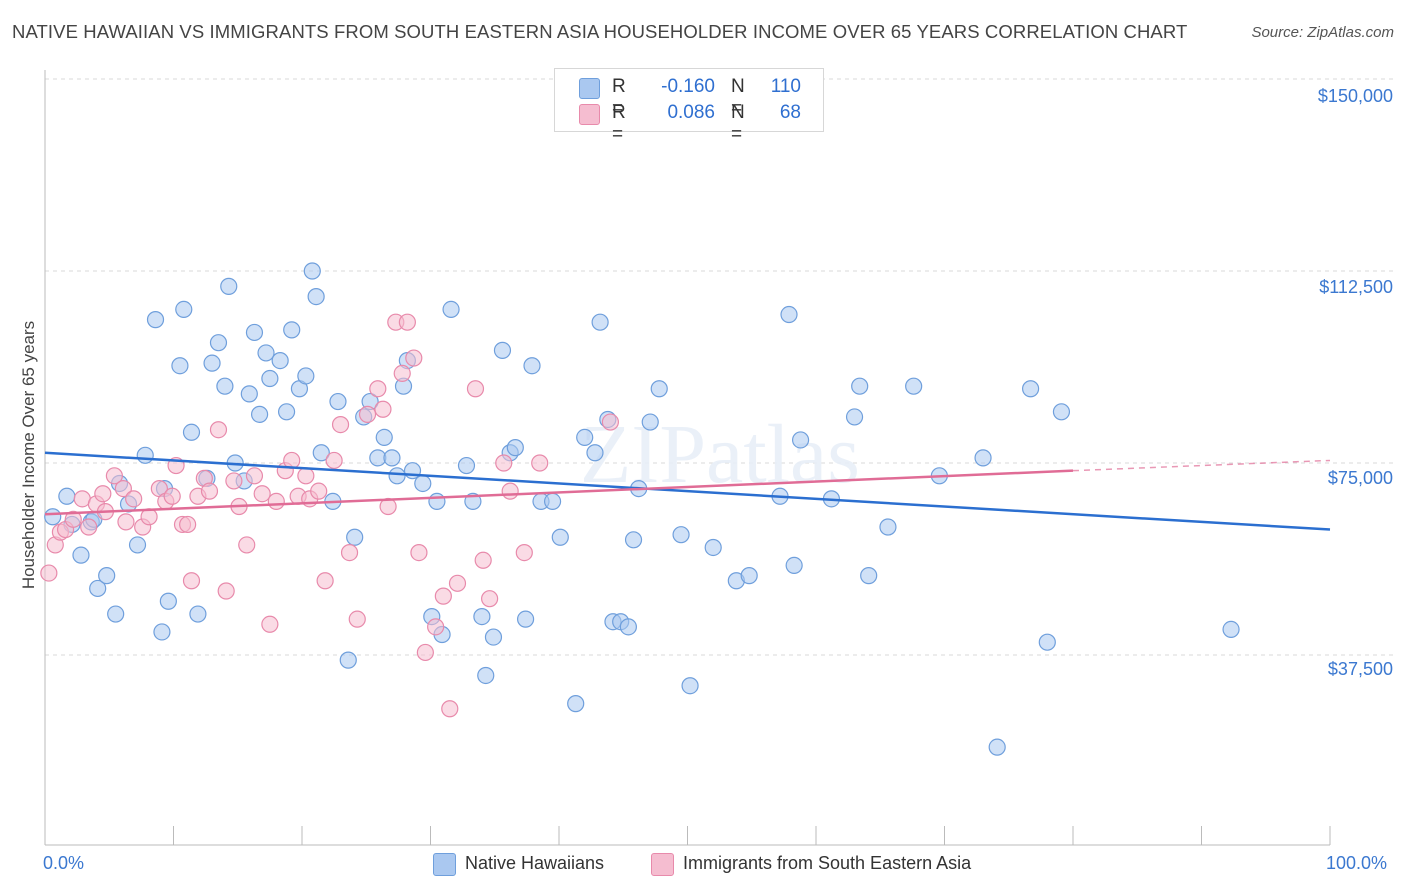  What do you see at coordinates (1201, 465) in the screenshot?
I see `trend-line-immigrants-extension` at bounding box center [1201, 465].